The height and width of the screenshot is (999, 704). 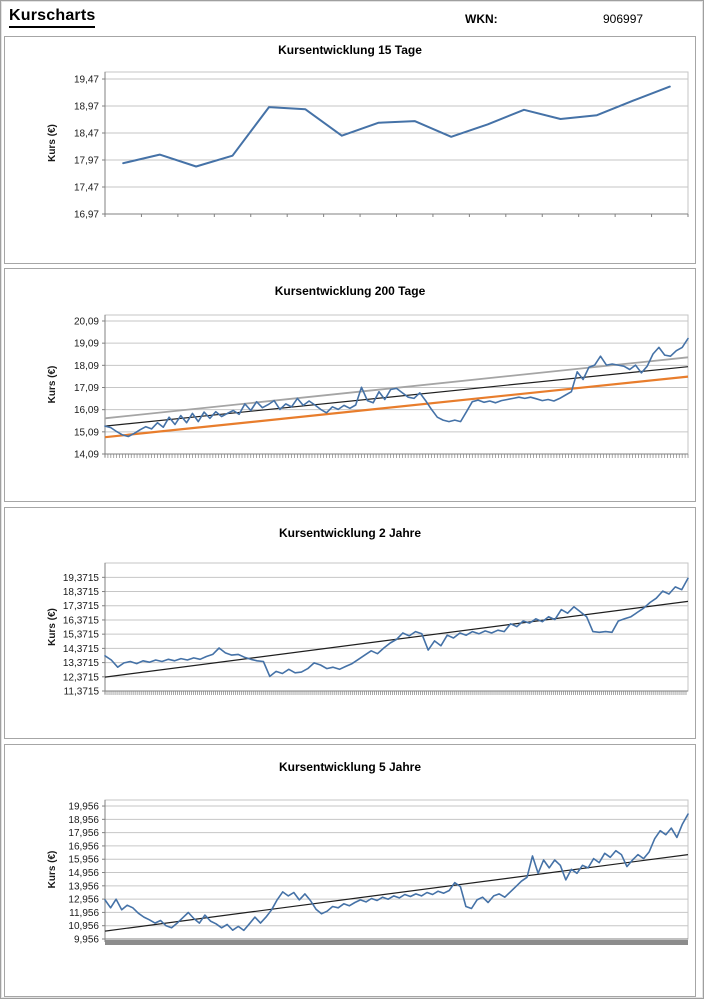 I want to click on chart-title: Kursentwicklung 200 Tage, so click(x=350, y=291).